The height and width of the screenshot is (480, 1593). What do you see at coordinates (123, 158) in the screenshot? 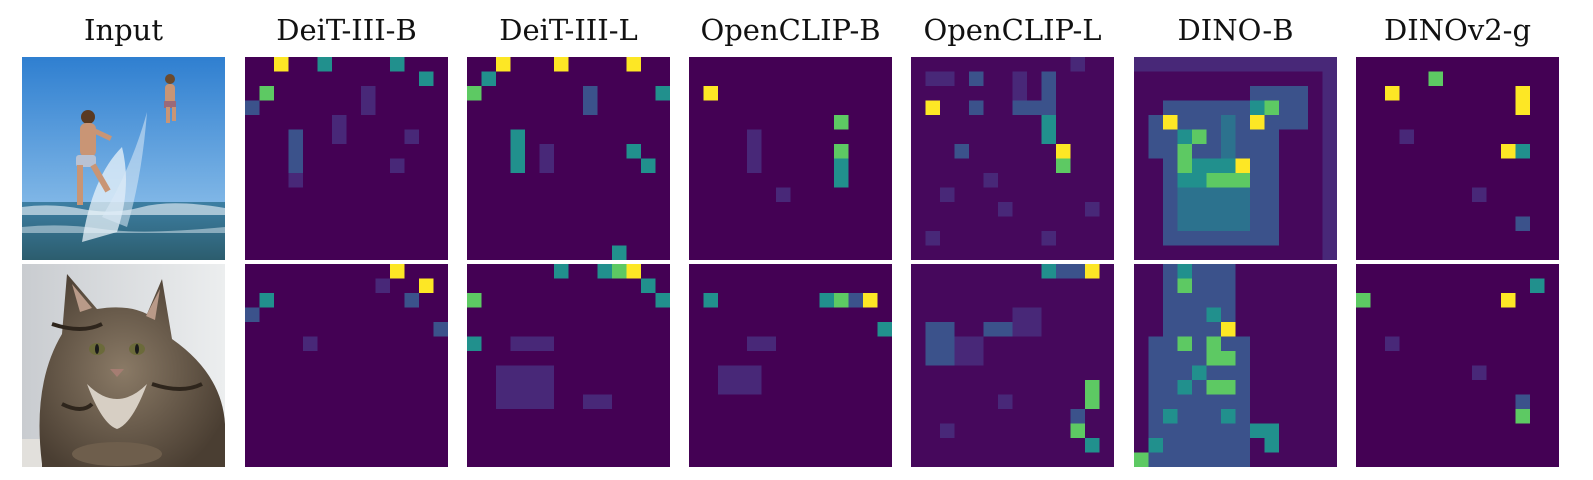
I see `input-image-beach` at bounding box center [123, 158].